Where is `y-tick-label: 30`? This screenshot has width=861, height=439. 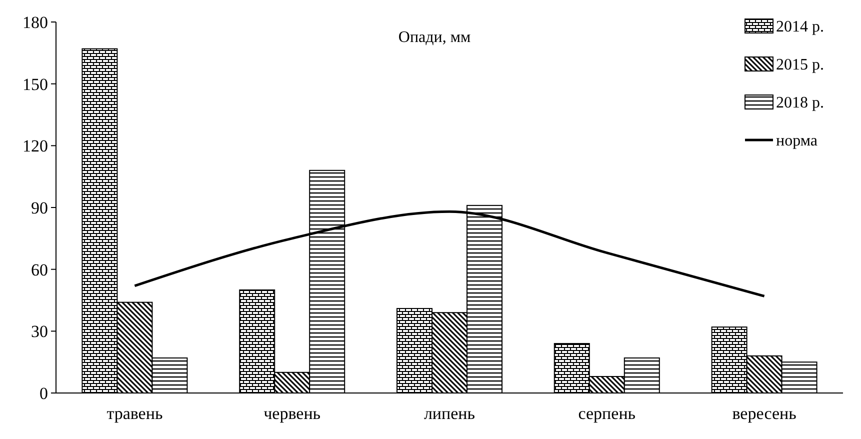 y-tick-label: 30 is located at coordinates (39, 332).